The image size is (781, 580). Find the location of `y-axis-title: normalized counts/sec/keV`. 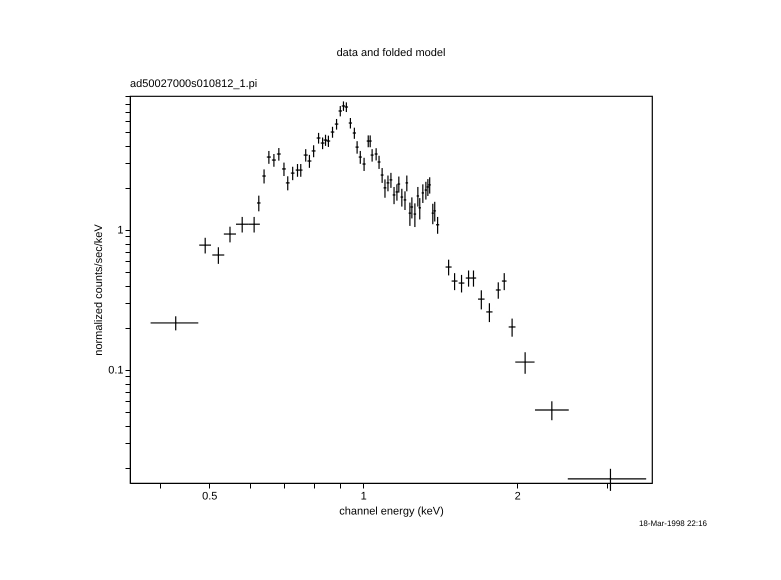

y-axis-title: normalized counts/sec/keV is located at coordinates (99, 290).